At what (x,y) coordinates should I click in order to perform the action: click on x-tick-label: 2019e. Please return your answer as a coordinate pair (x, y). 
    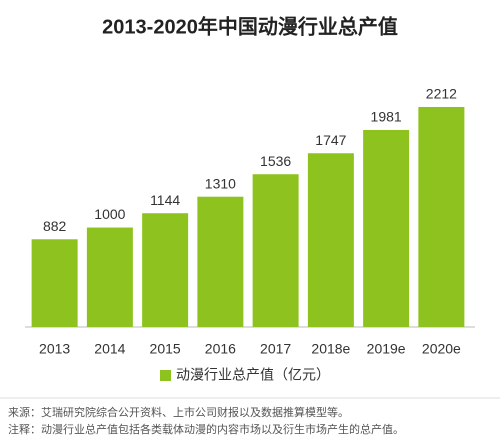
    Looking at the image, I should click on (386, 349).